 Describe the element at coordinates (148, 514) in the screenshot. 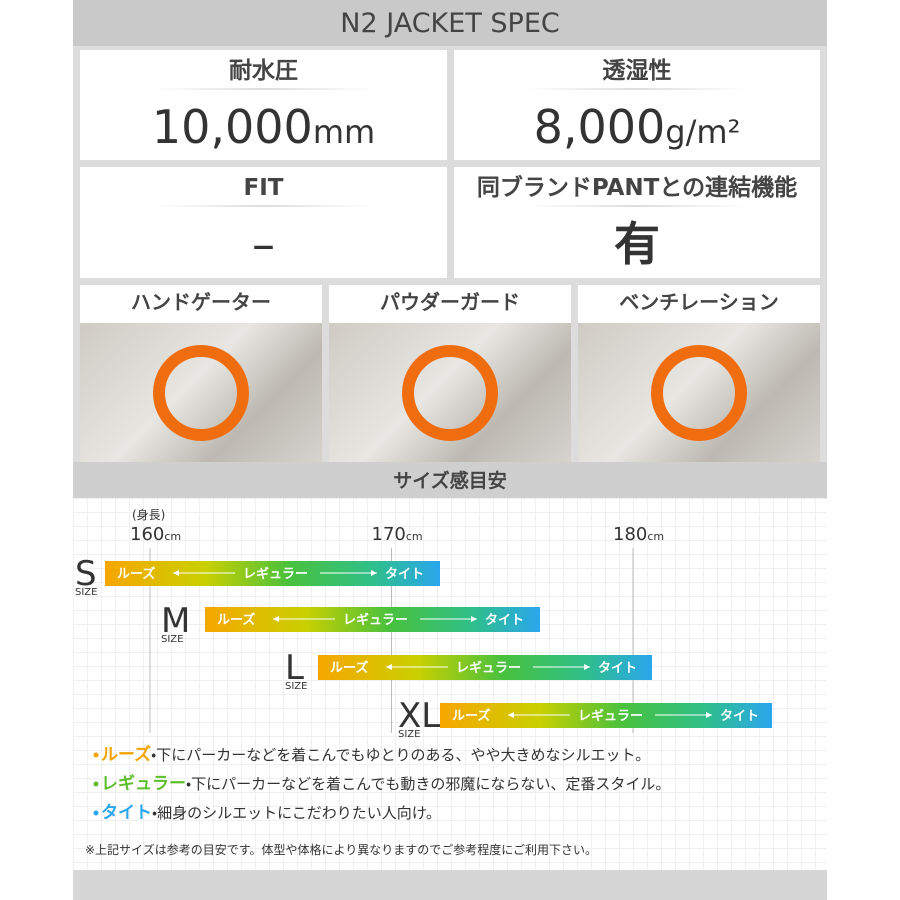

I see `axis-label: (身長)` at that location.